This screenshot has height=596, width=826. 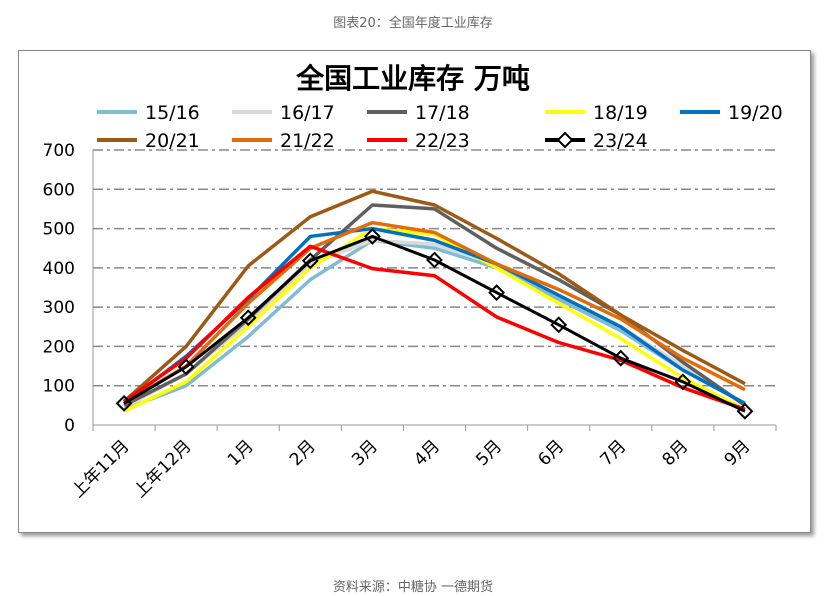 What do you see at coordinates (172, 113) in the screenshot?
I see `legend-label: 15/16` at bounding box center [172, 113].